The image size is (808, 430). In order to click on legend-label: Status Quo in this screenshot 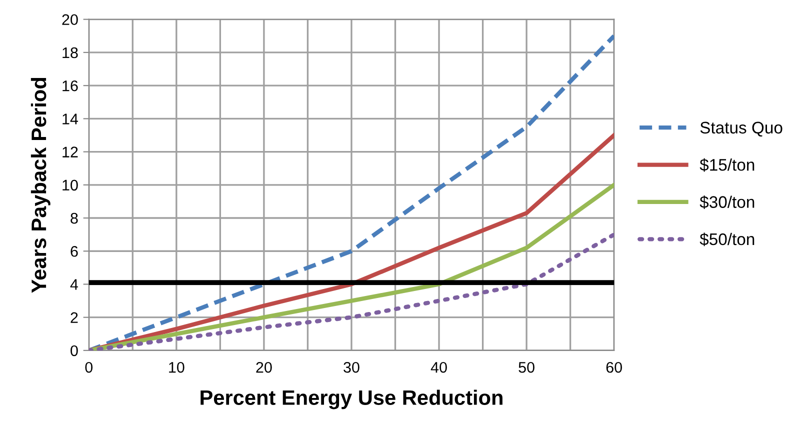, I will do `click(741, 129)`.